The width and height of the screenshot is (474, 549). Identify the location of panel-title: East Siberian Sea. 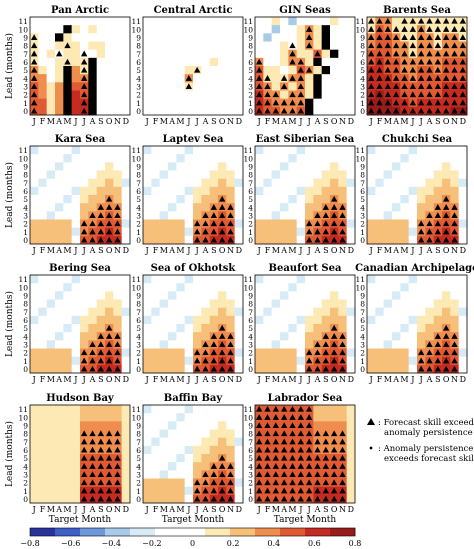
(305, 139).